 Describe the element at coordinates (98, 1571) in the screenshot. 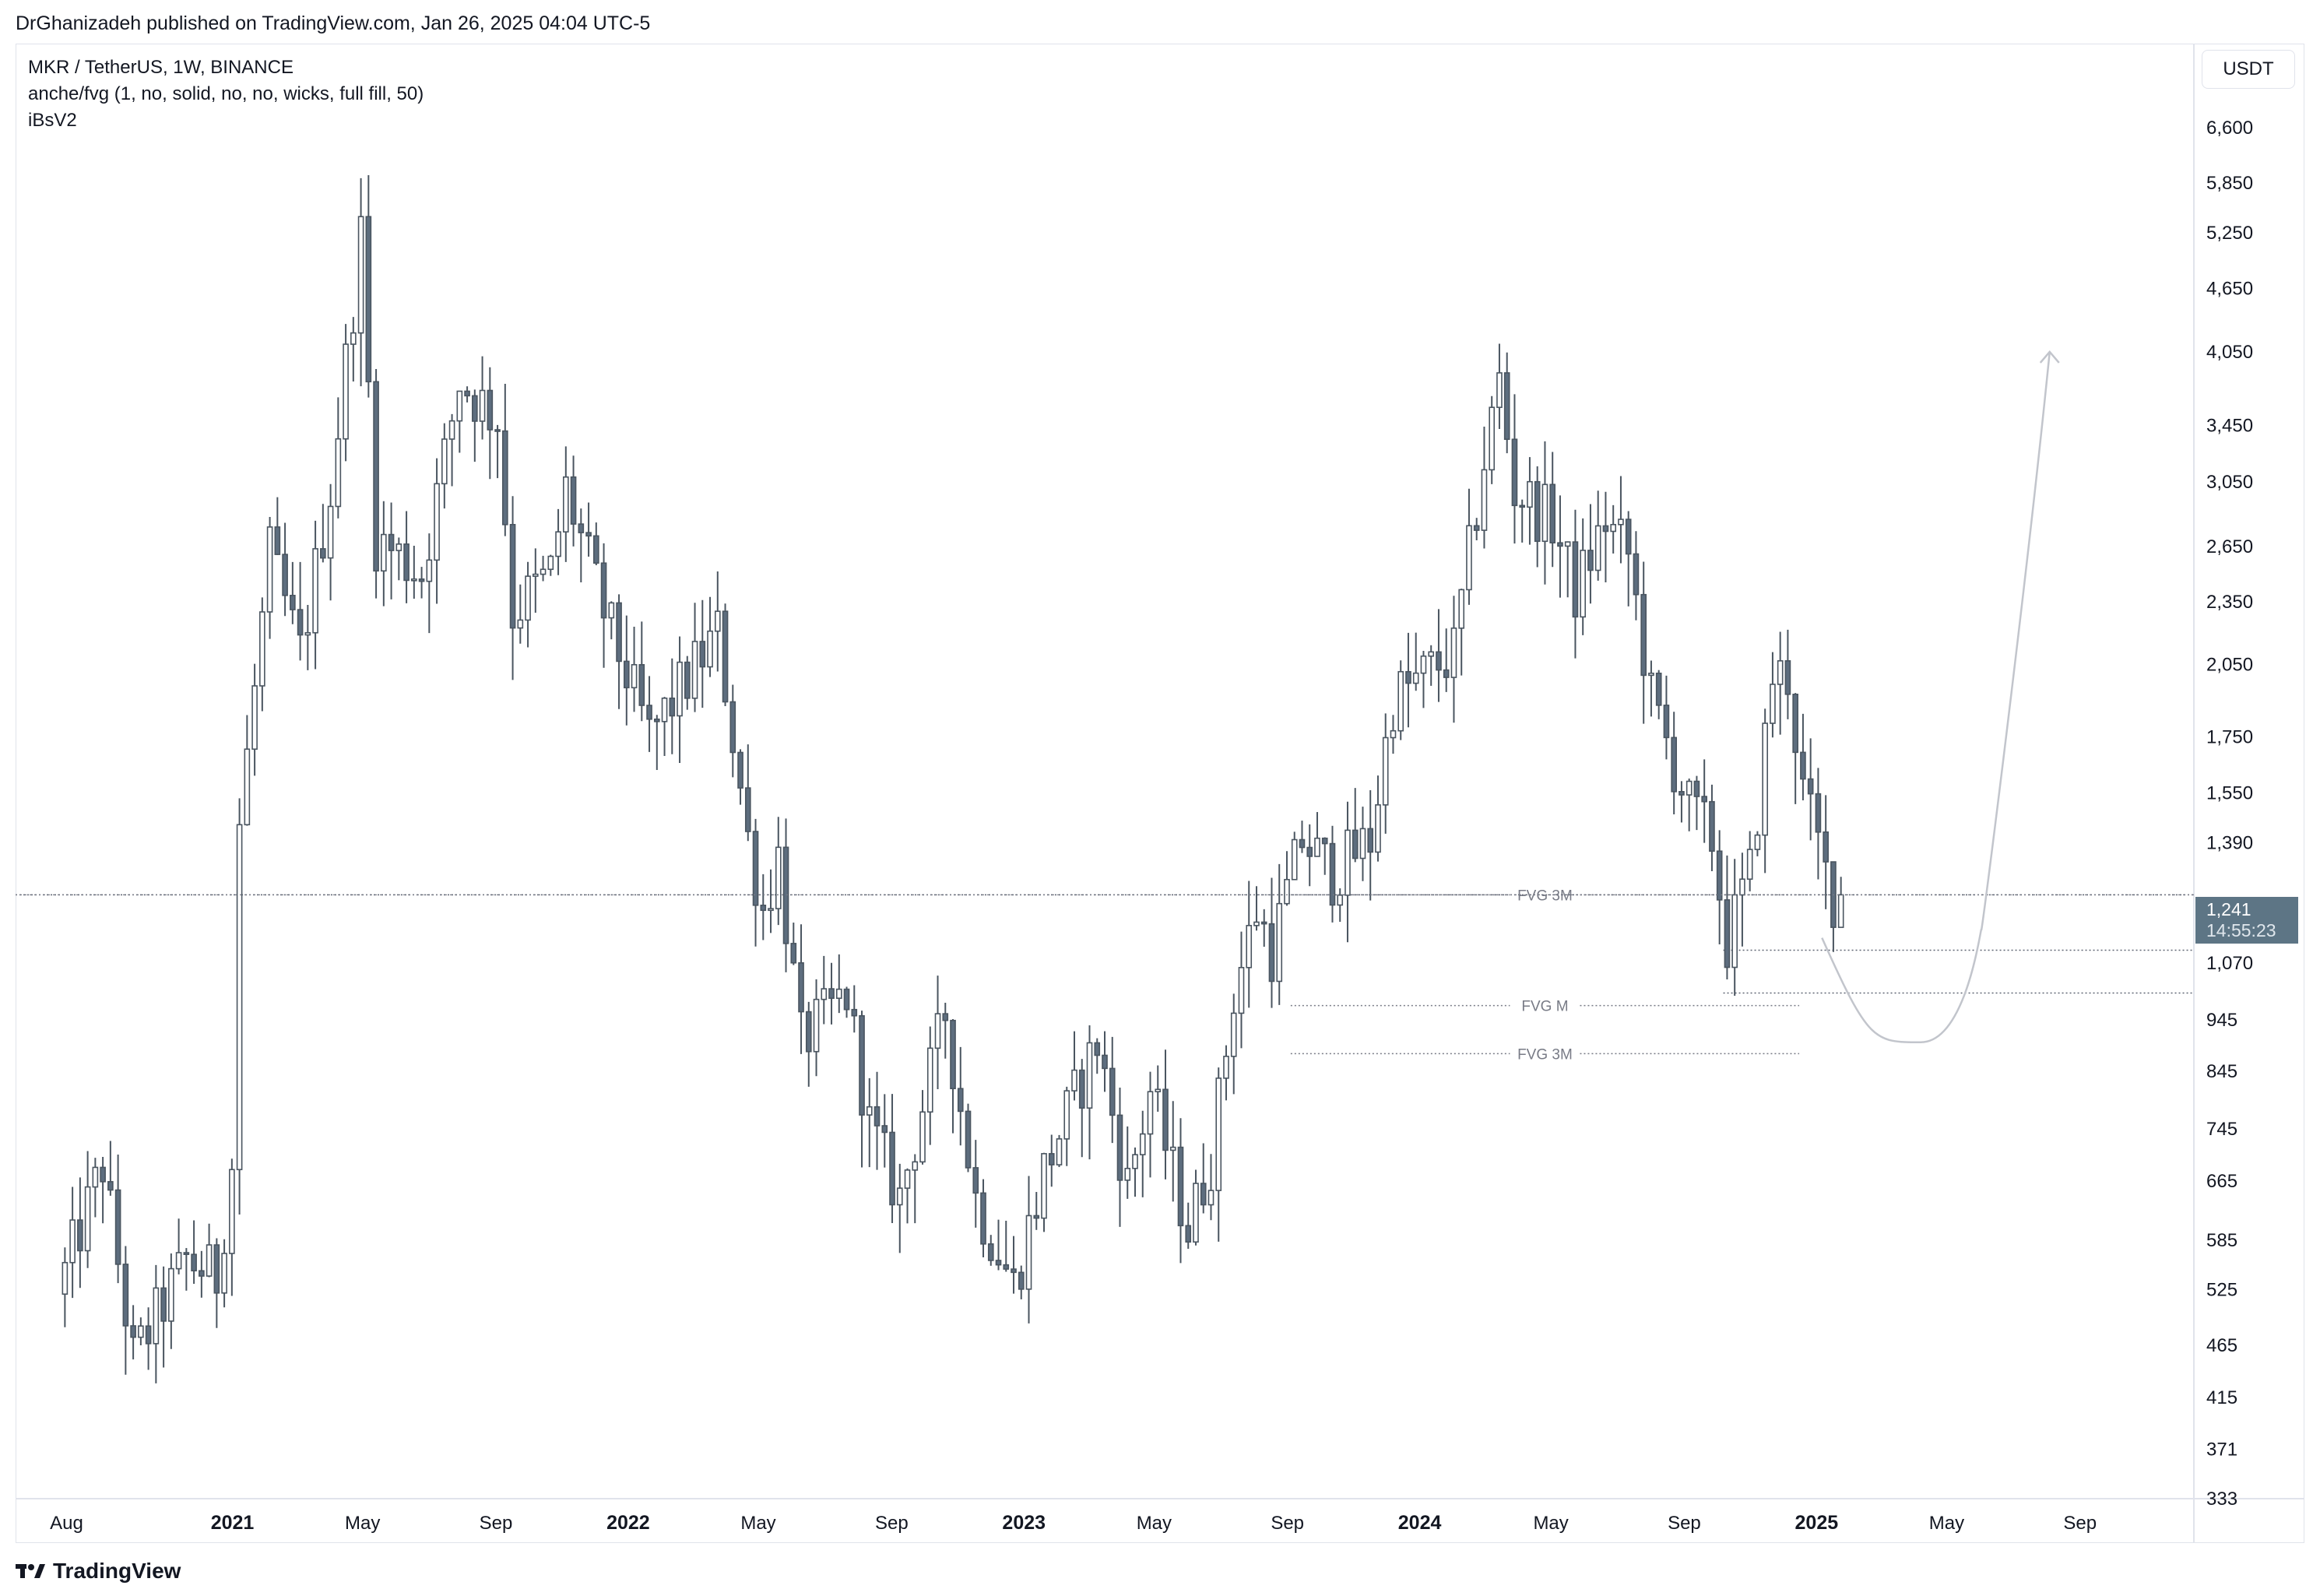

I see `tradingview-logo: TradingView` at that location.